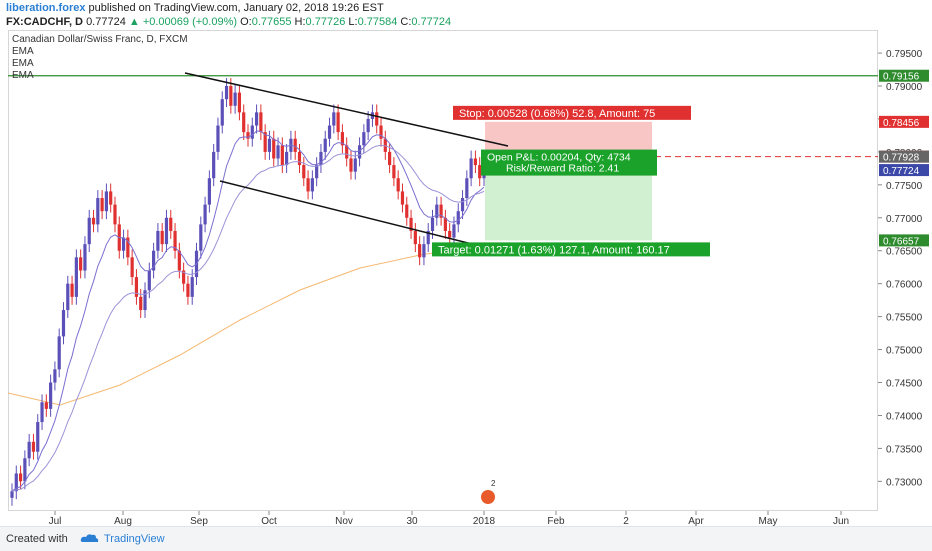  What do you see at coordinates (23, 51) in the screenshot?
I see `legend-ema-1: EMA` at bounding box center [23, 51].